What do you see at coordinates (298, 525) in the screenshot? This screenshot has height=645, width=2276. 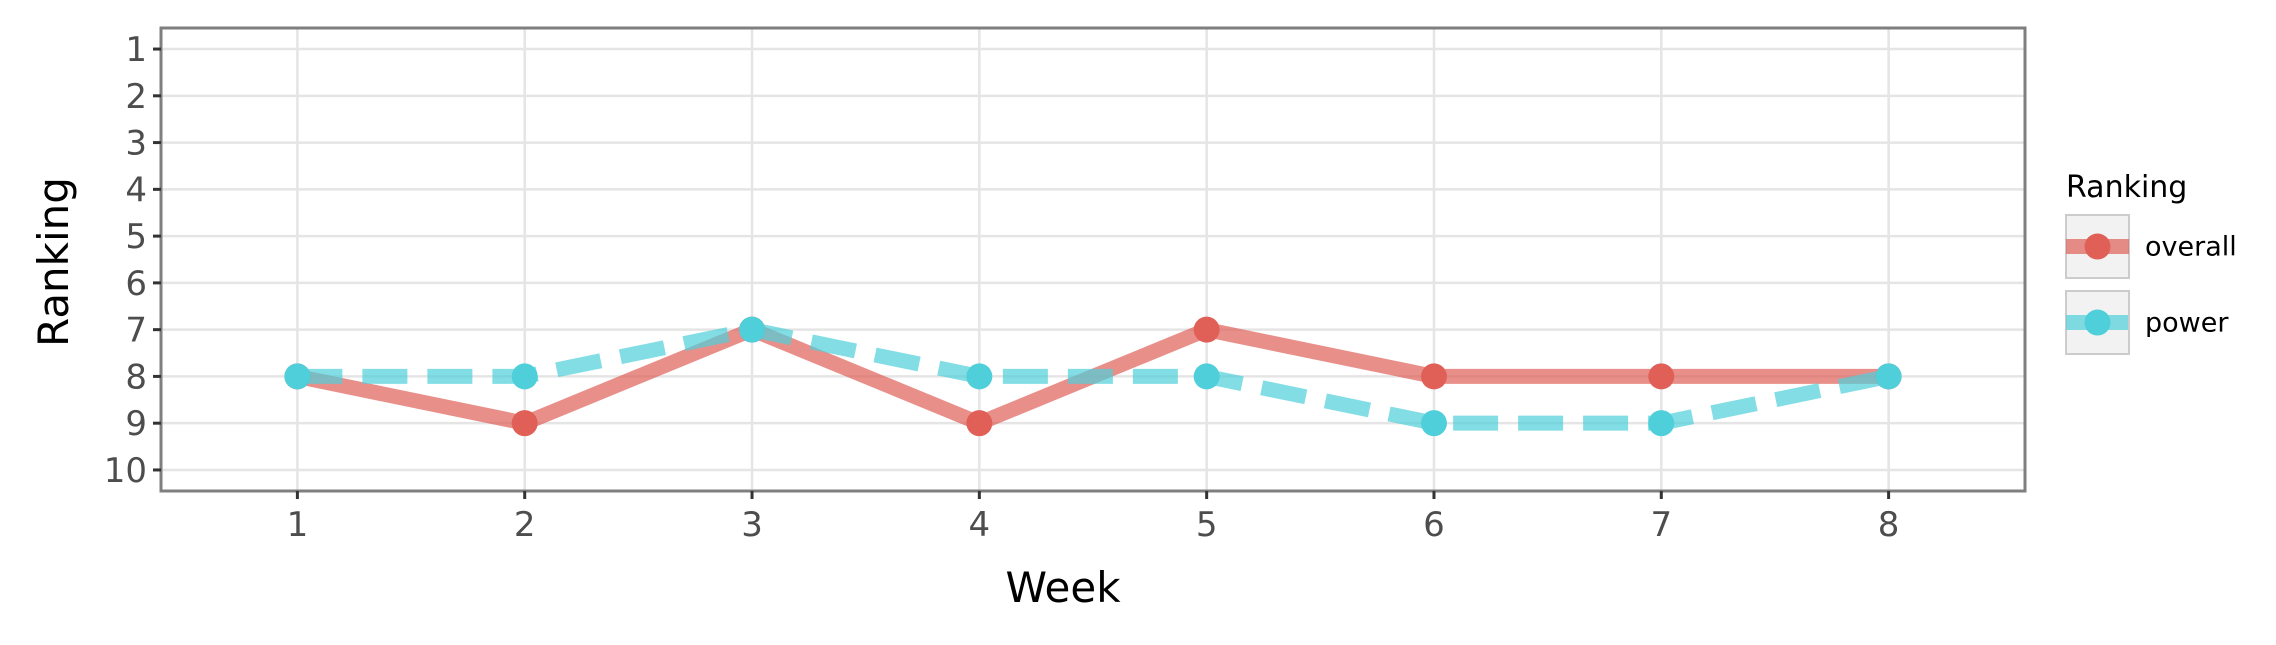 I see `x-tick-label: 1` at bounding box center [298, 525].